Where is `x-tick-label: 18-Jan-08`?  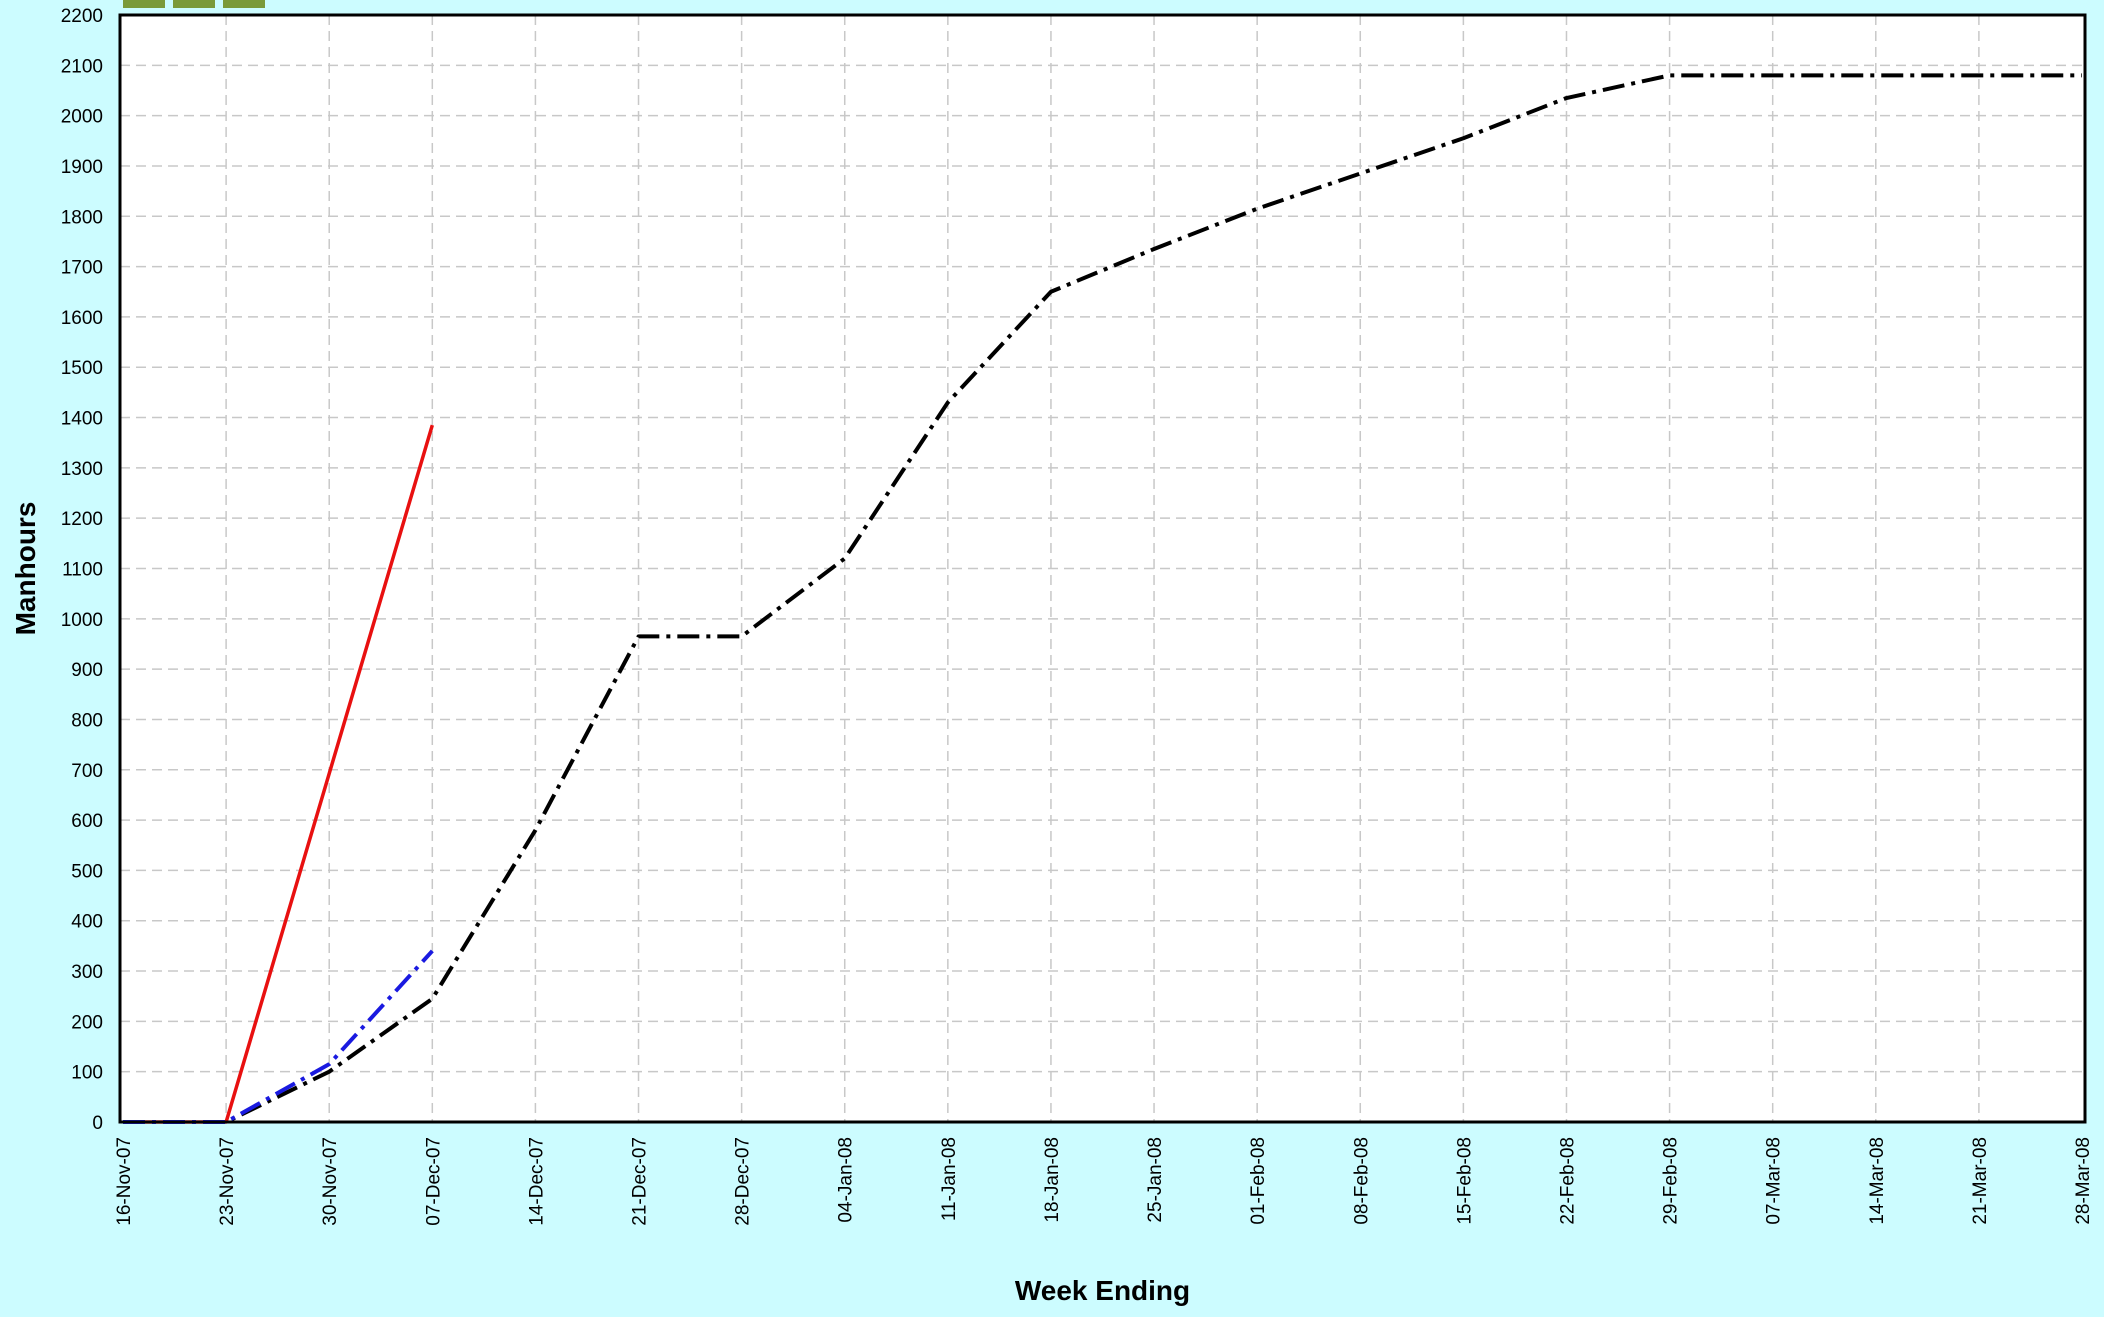
x-tick-label: 18-Jan-08 is located at coordinates (1052, 1180).